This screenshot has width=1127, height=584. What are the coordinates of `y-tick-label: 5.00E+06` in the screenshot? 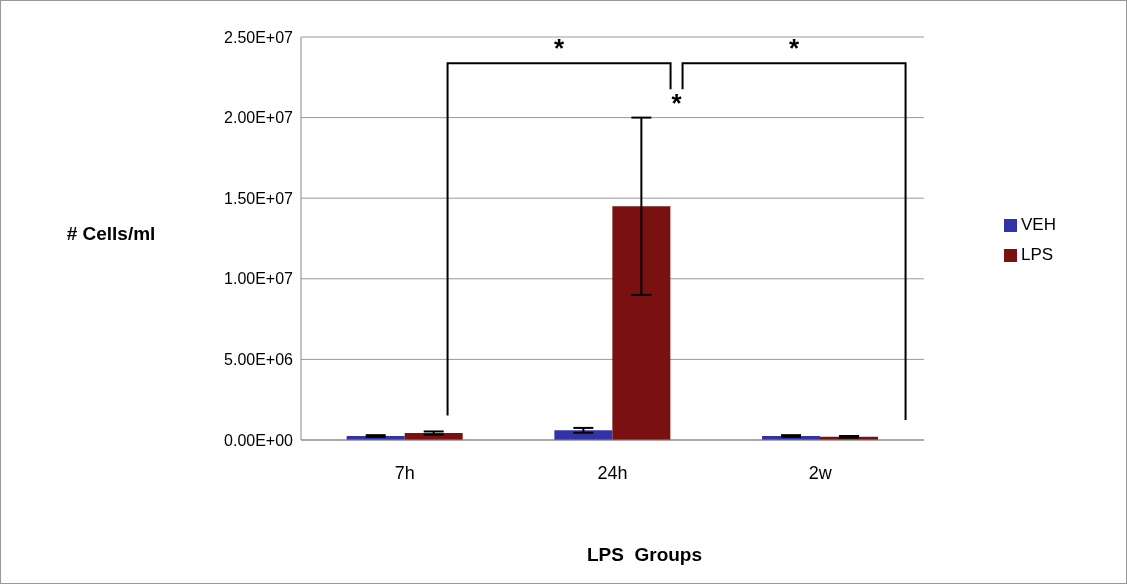 It's located at (259, 360).